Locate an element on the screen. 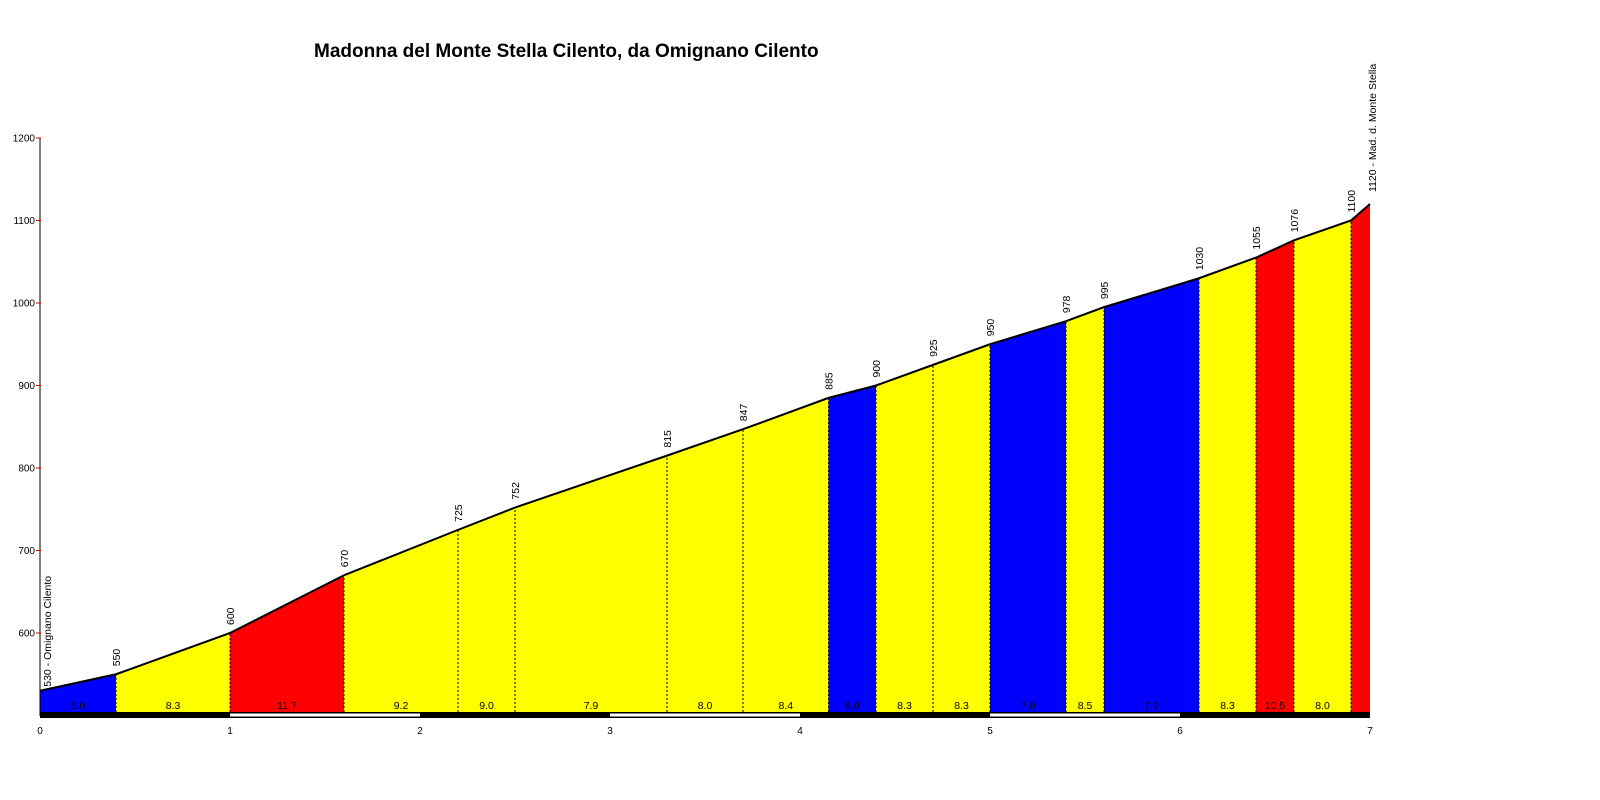 This screenshot has height=800, width=1600. altitude-label-10: 900 is located at coordinates (877, 369).